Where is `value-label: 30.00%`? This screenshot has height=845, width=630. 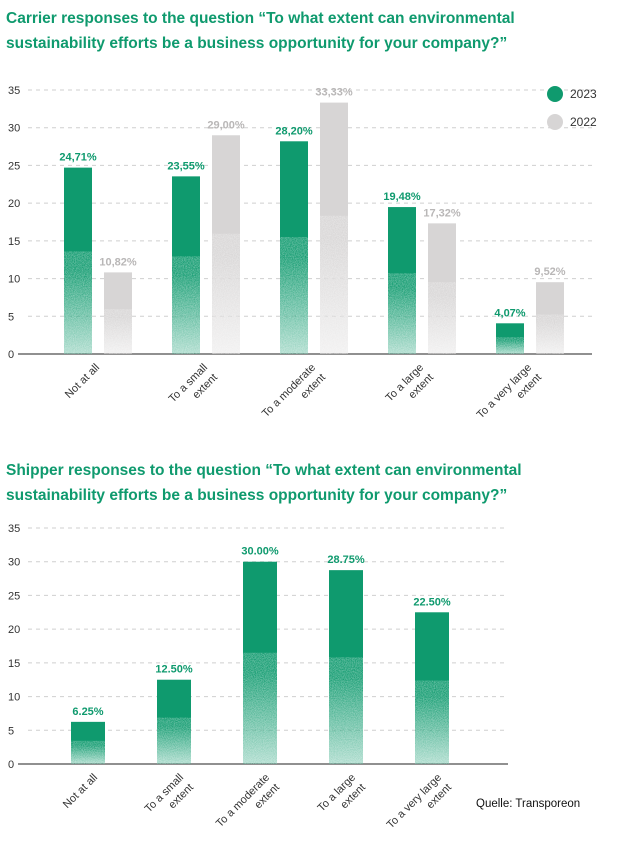 value-label: 30.00% is located at coordinates (260, 552).